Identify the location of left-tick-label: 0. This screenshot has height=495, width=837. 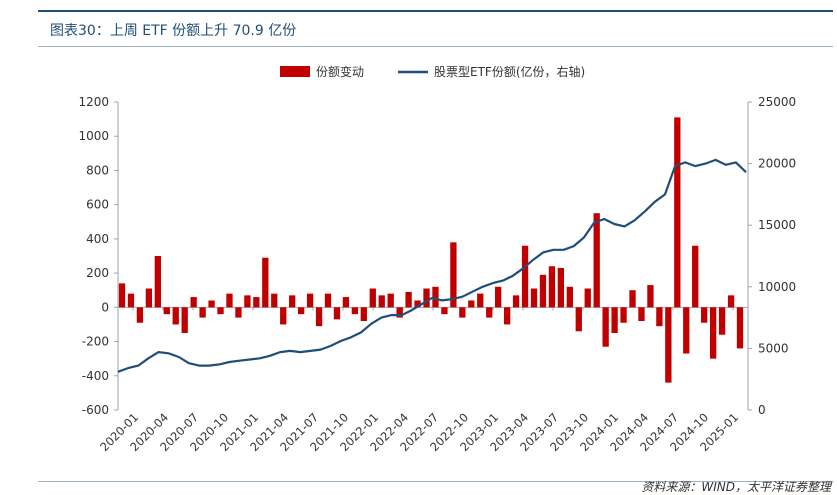
(105, 307).